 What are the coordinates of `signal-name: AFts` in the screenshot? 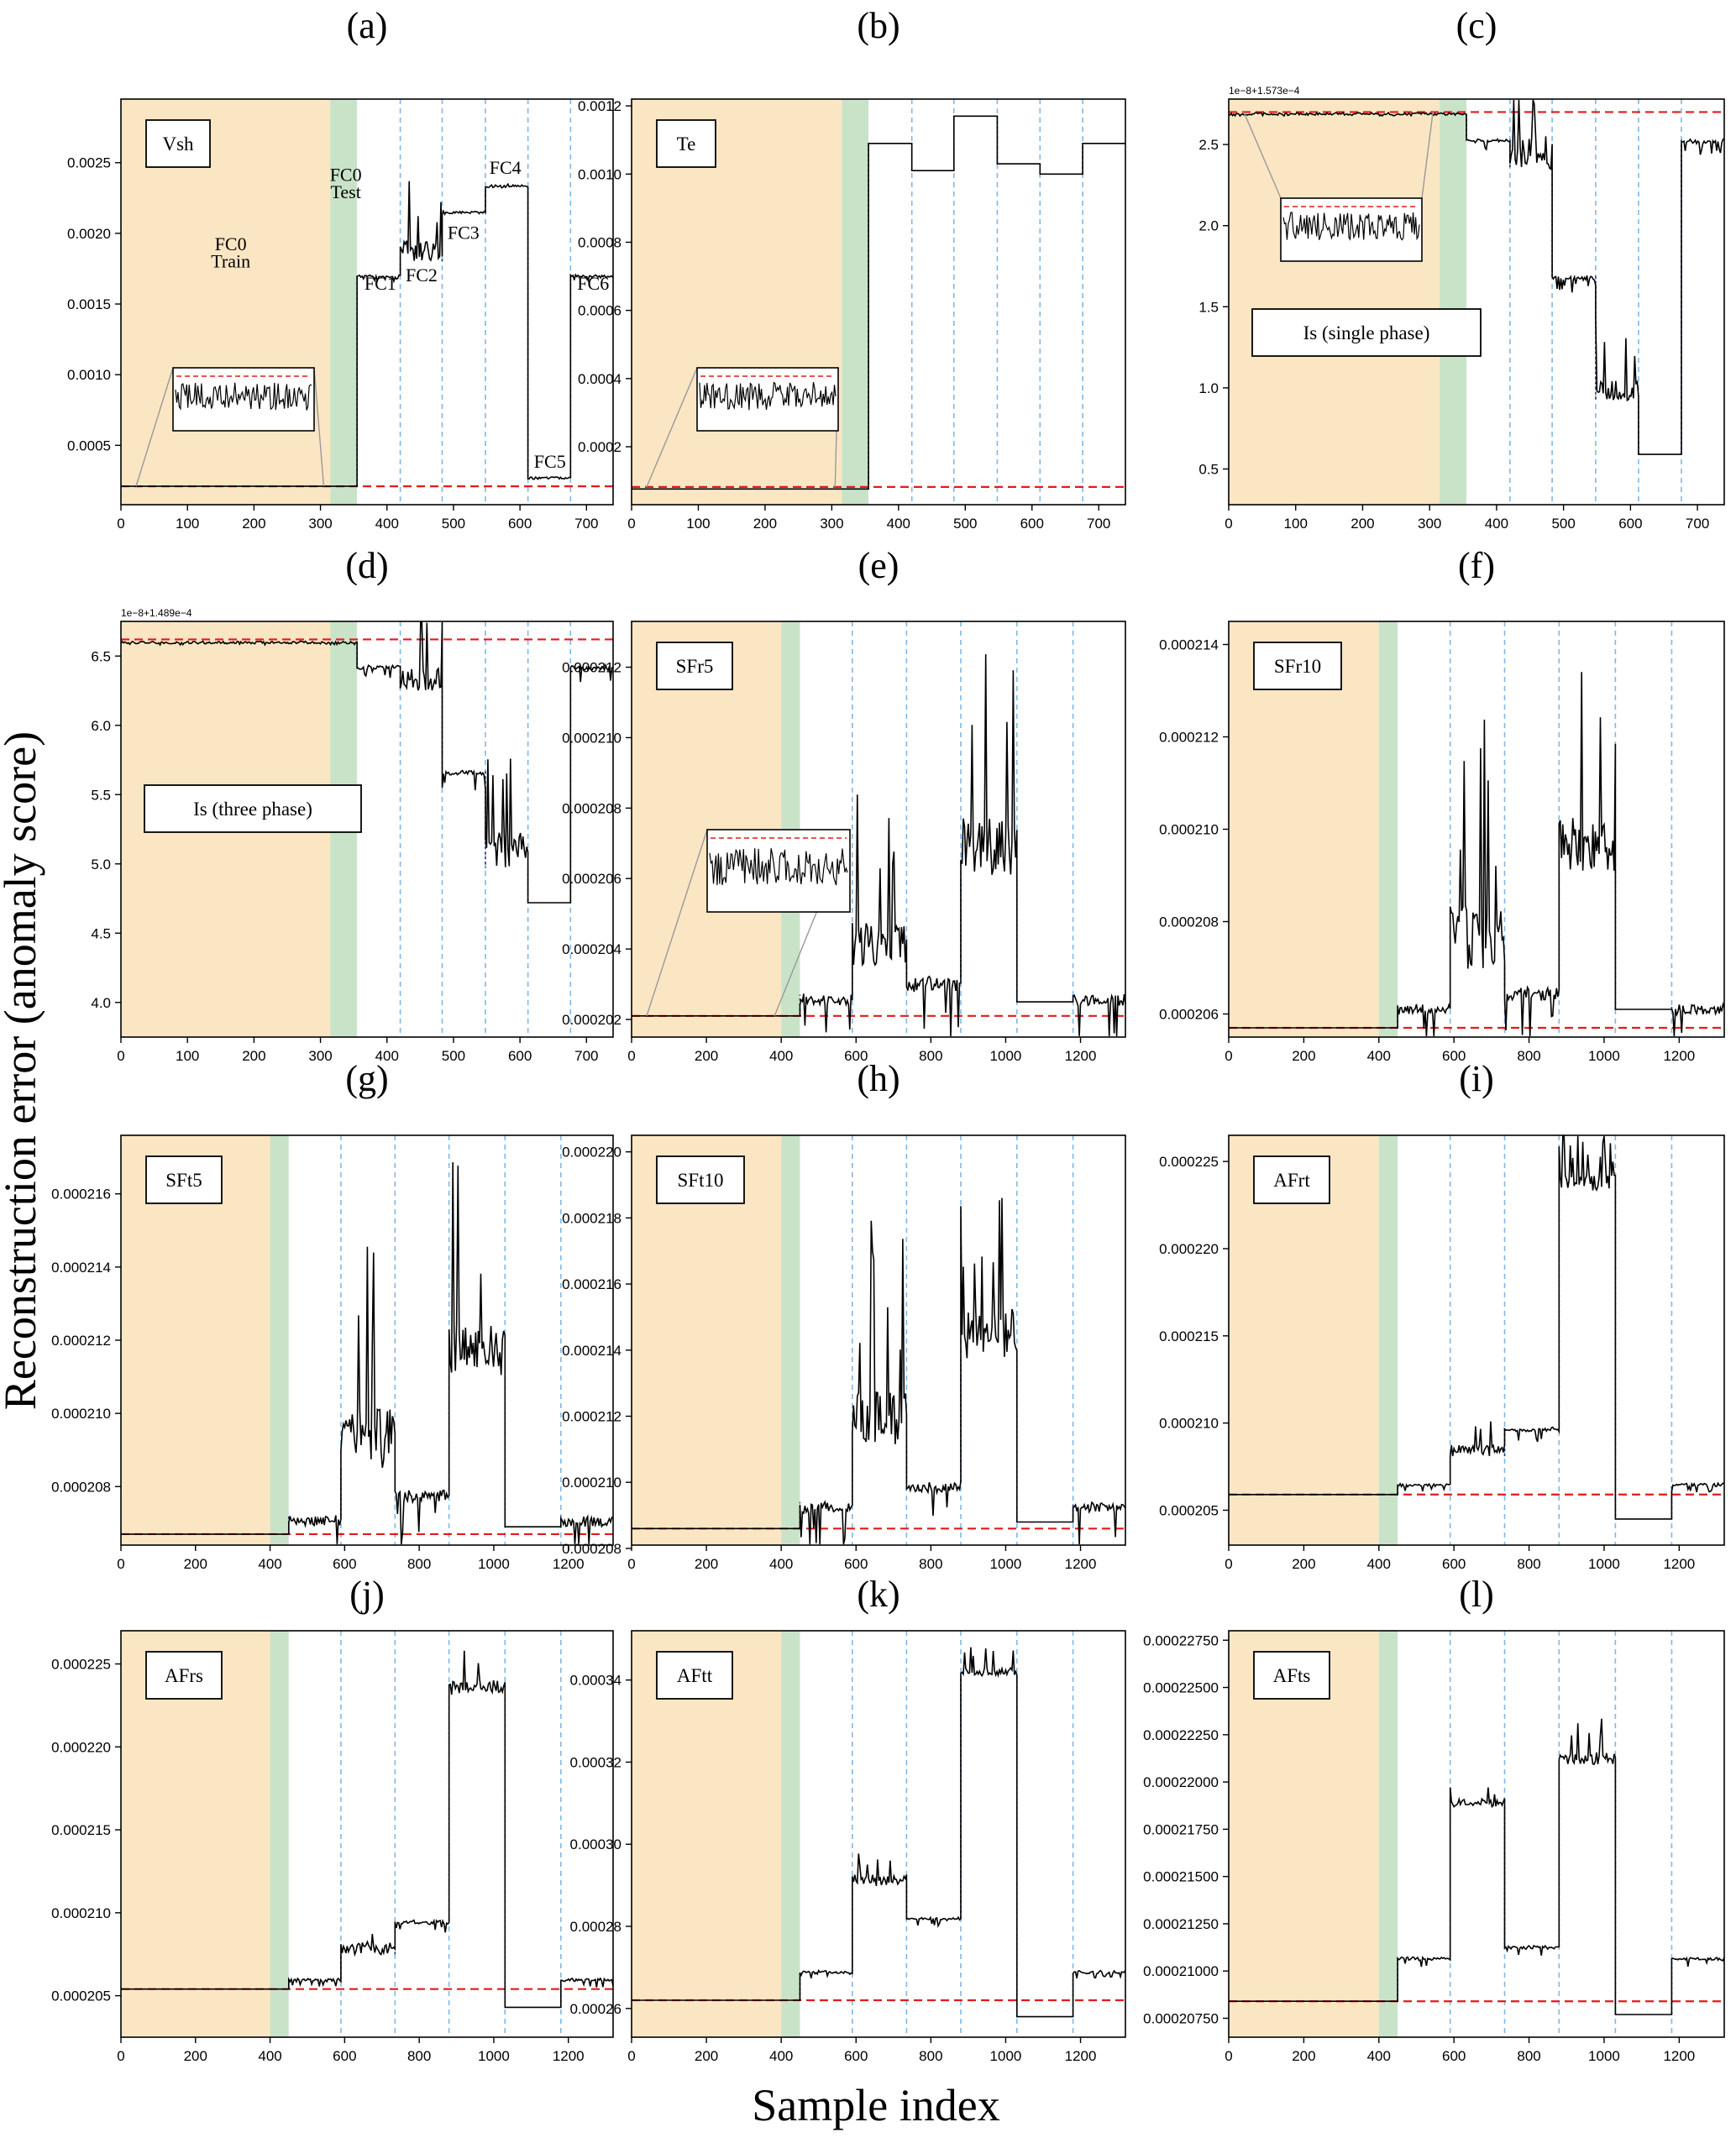 It's located at (1292, 1675).